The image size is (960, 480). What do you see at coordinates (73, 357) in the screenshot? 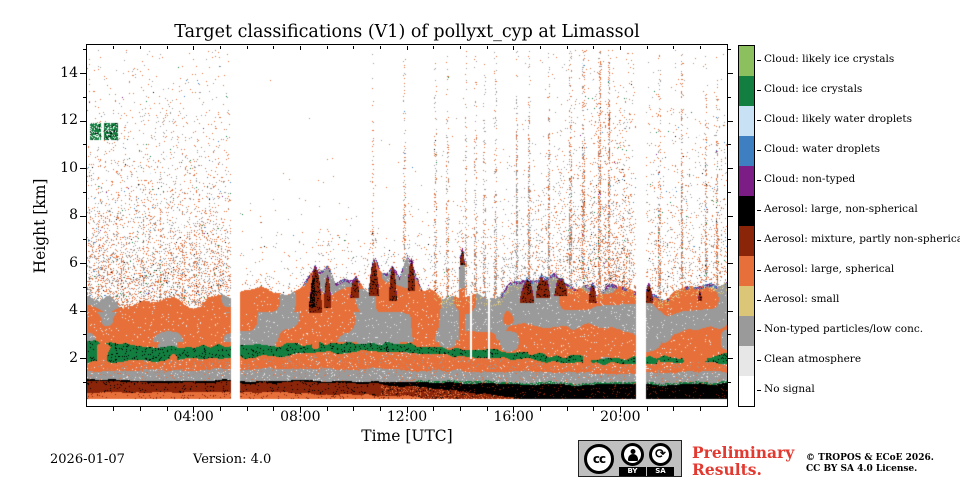
I see `y-tick-label: 2` at bounding box center [73, 357].